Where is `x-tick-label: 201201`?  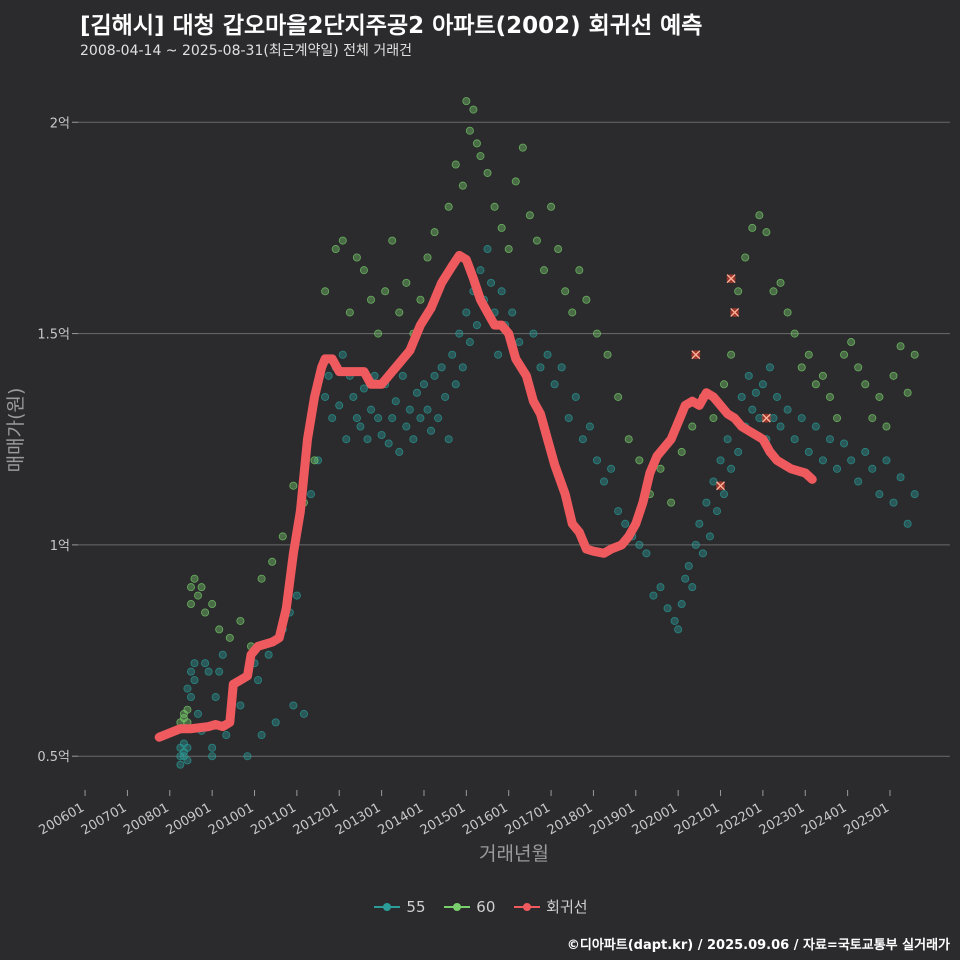 x-tick-label: 201201 is located at coordinates (316, 819).